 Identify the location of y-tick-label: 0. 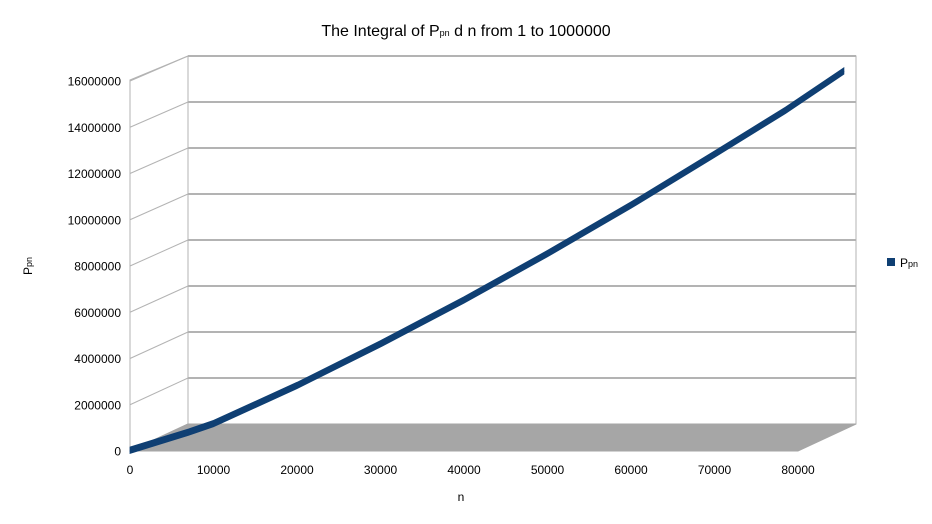
(117, 452).